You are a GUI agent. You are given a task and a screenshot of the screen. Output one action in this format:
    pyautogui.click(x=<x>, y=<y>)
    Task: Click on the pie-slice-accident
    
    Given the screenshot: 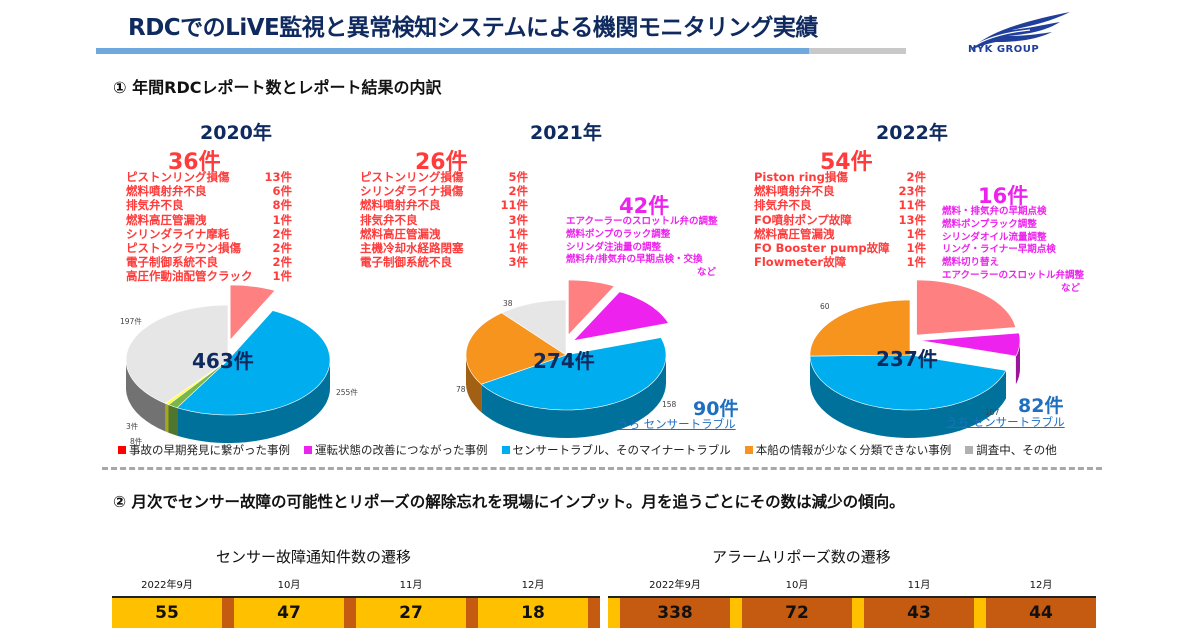 What is the action you would take?
    pyautogui.click(x=252, y=312)
    